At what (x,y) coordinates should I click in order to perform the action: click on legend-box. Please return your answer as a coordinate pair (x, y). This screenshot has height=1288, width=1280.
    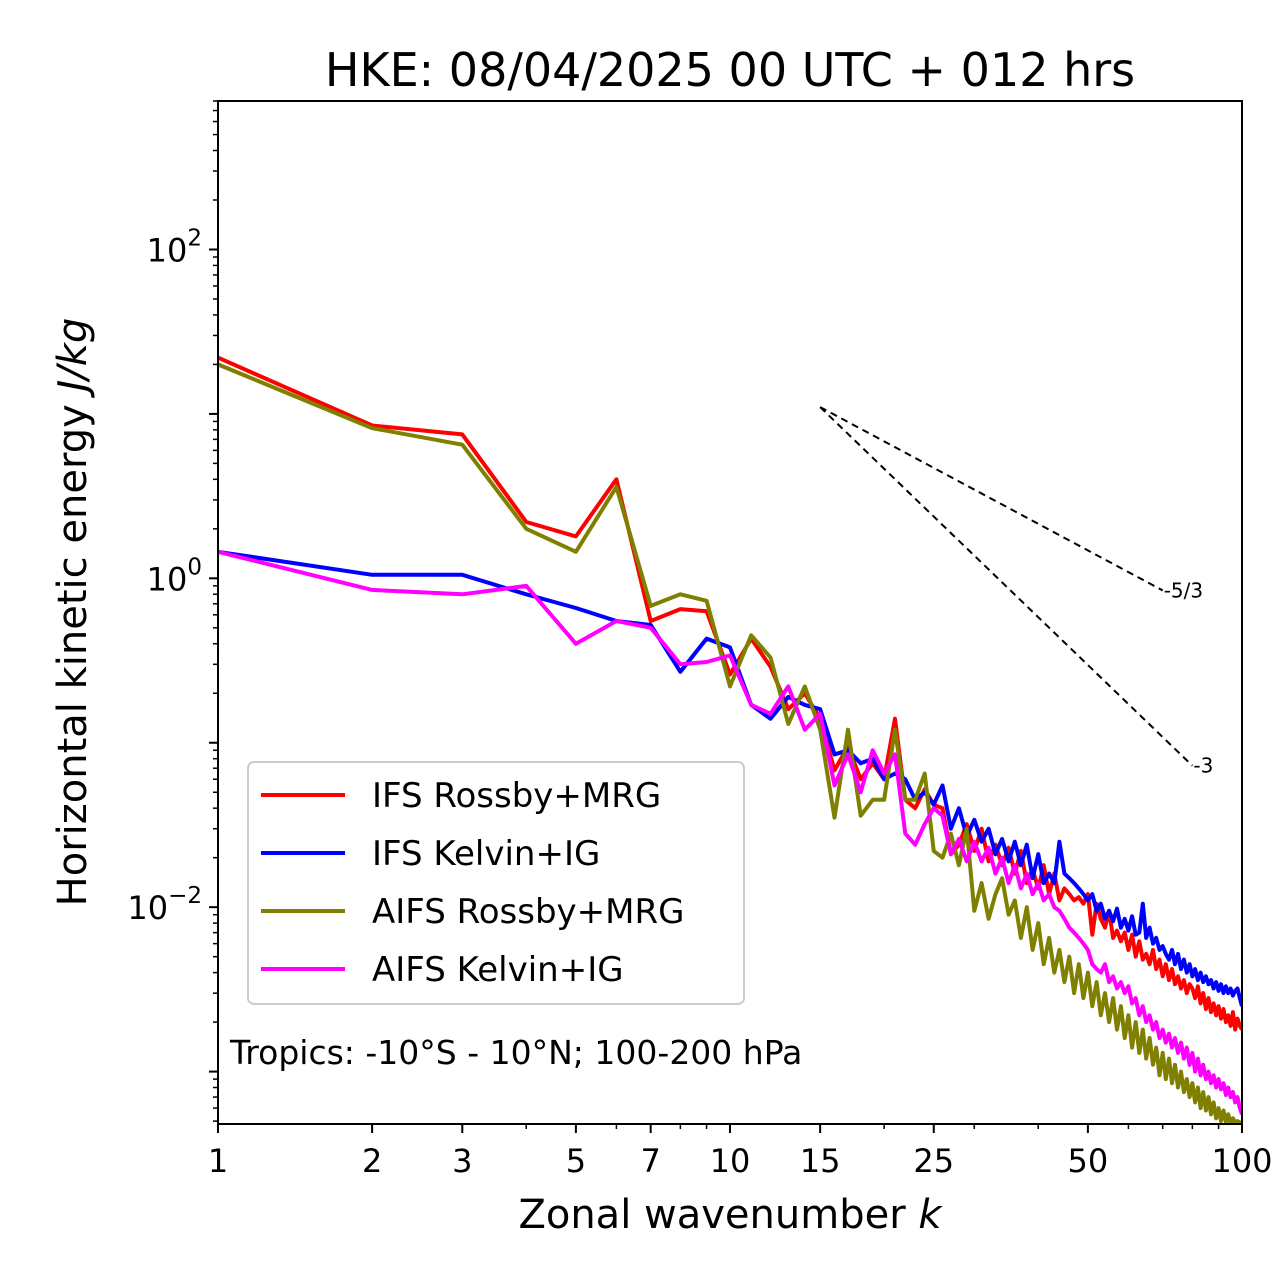
    Looking at the image, I should click on (496, 883).